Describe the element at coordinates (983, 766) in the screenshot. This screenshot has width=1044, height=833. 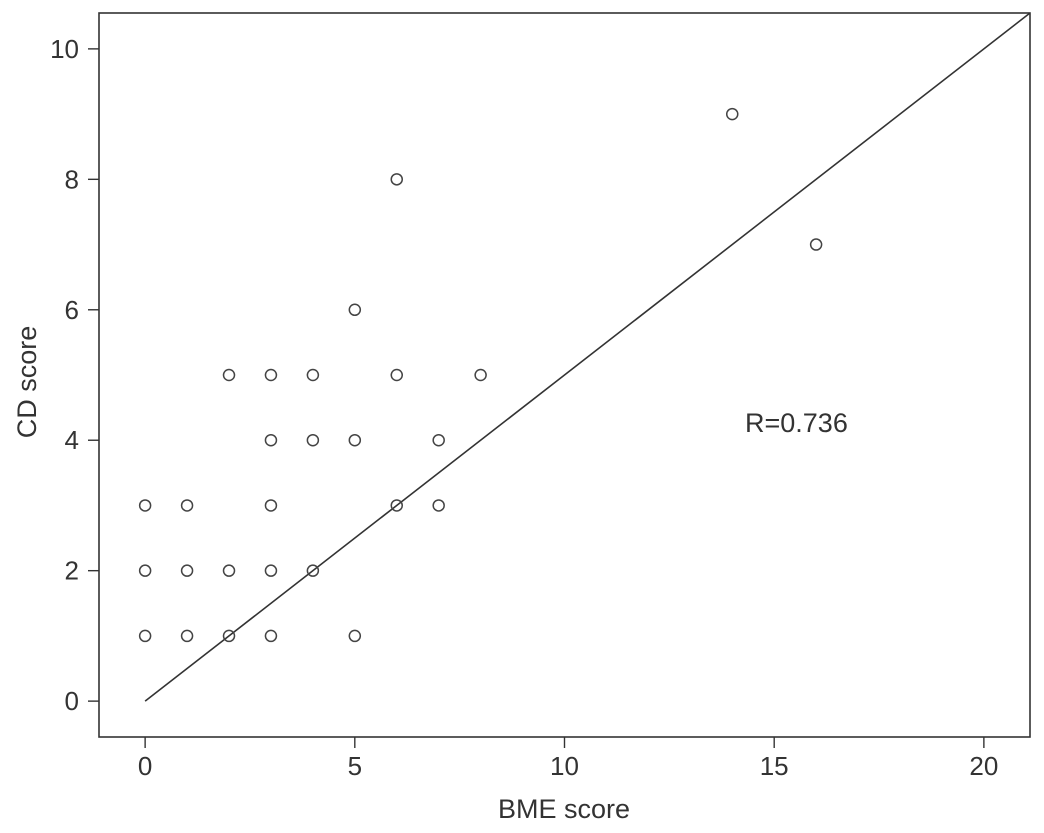
I see `x-tick-label: 20` at that location.